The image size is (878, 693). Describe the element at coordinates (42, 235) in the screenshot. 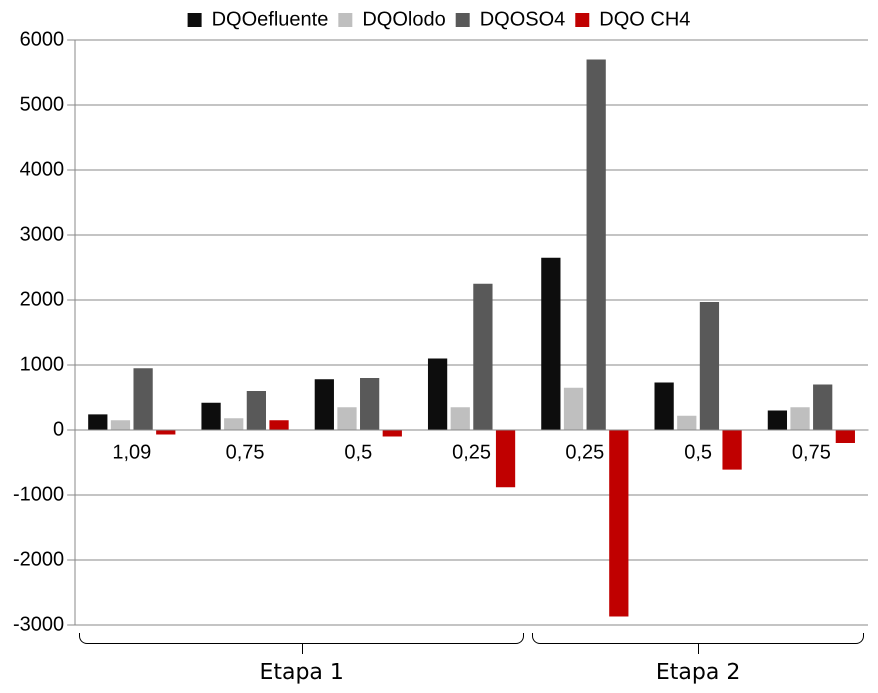

I see `y-tick-label: 3000` at that location.